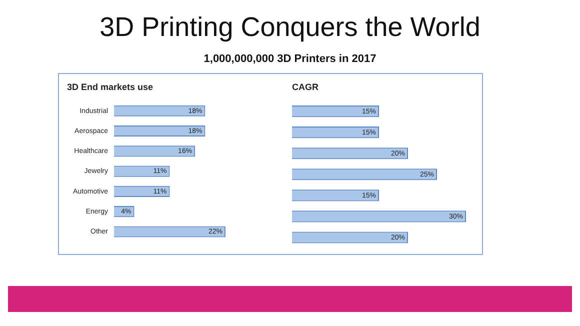  Describe the element at coordinates (290, 27) in the screenshot. I see `text: 3D Printing Conquers the World` at that location.